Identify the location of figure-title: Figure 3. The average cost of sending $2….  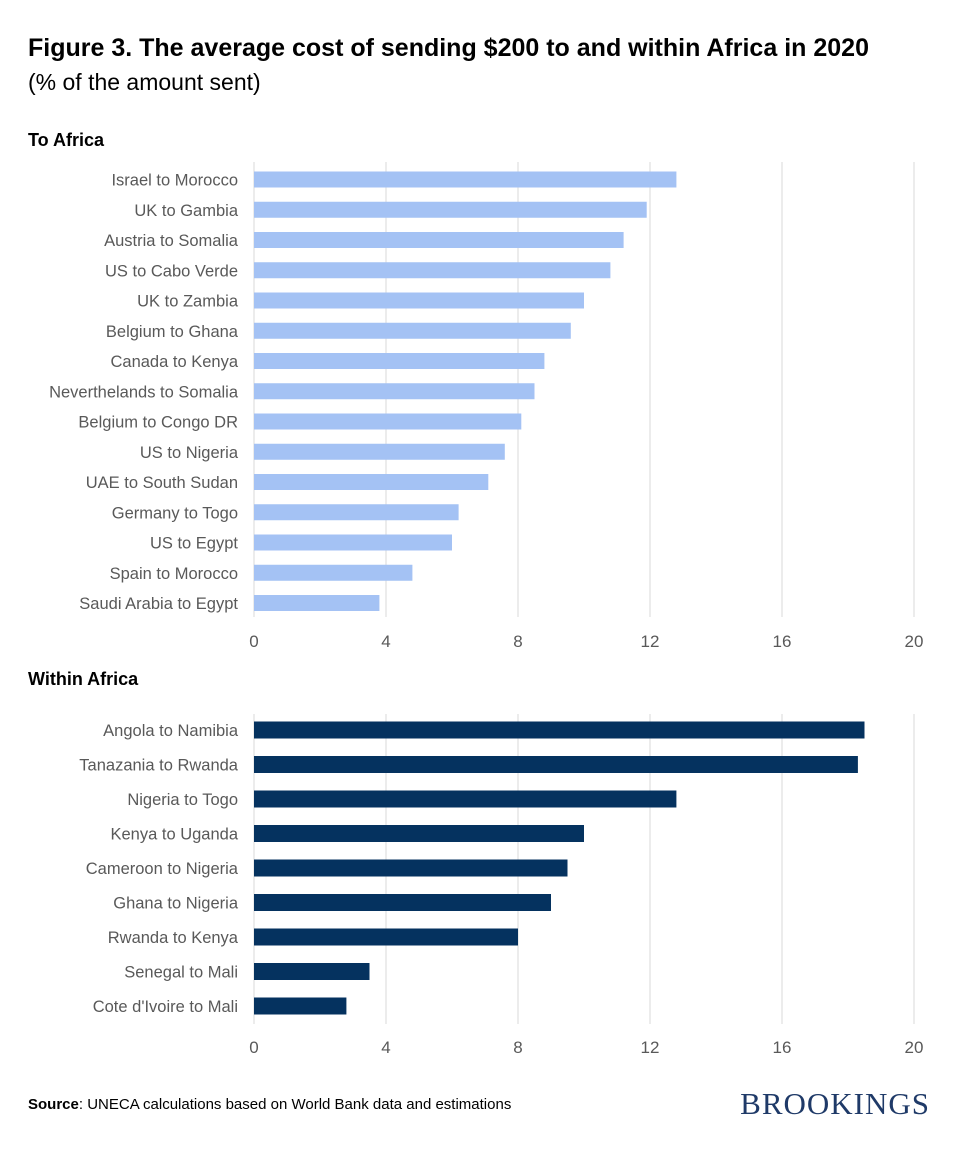
(448, 48).